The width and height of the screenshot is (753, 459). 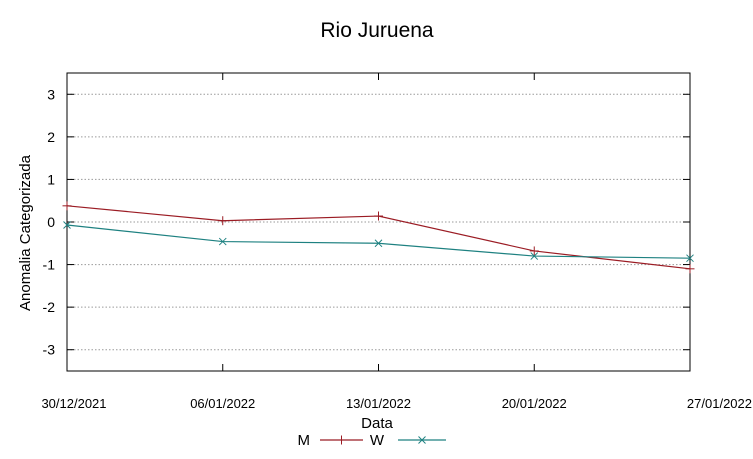 What do you see at coordinates (377, 30) in the screenshot?
I see `chart-title: Rio Juruena` at bounding box center [377, 30].